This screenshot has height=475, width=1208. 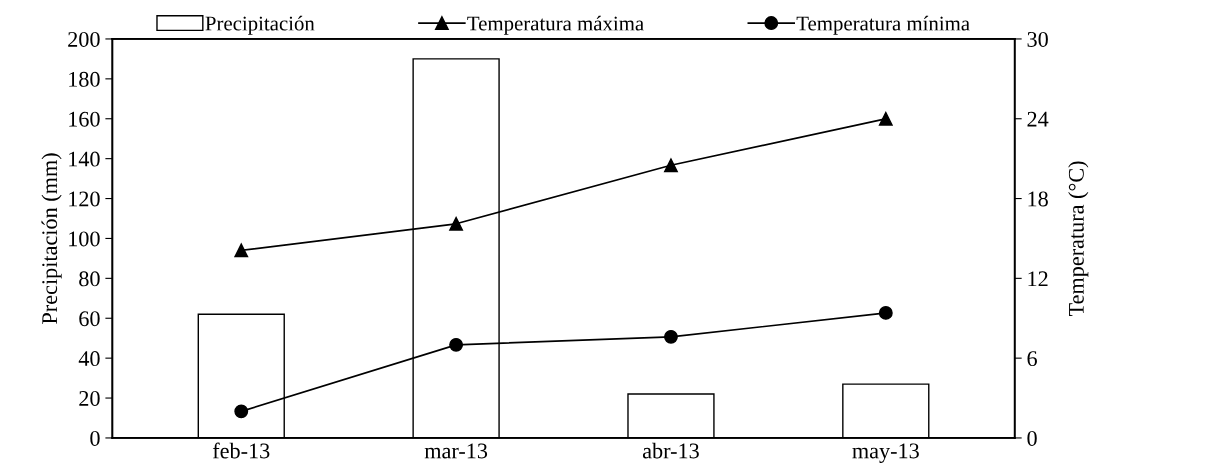 I want to click on x-tick-label: mar-13, so click(x=456, y=451).